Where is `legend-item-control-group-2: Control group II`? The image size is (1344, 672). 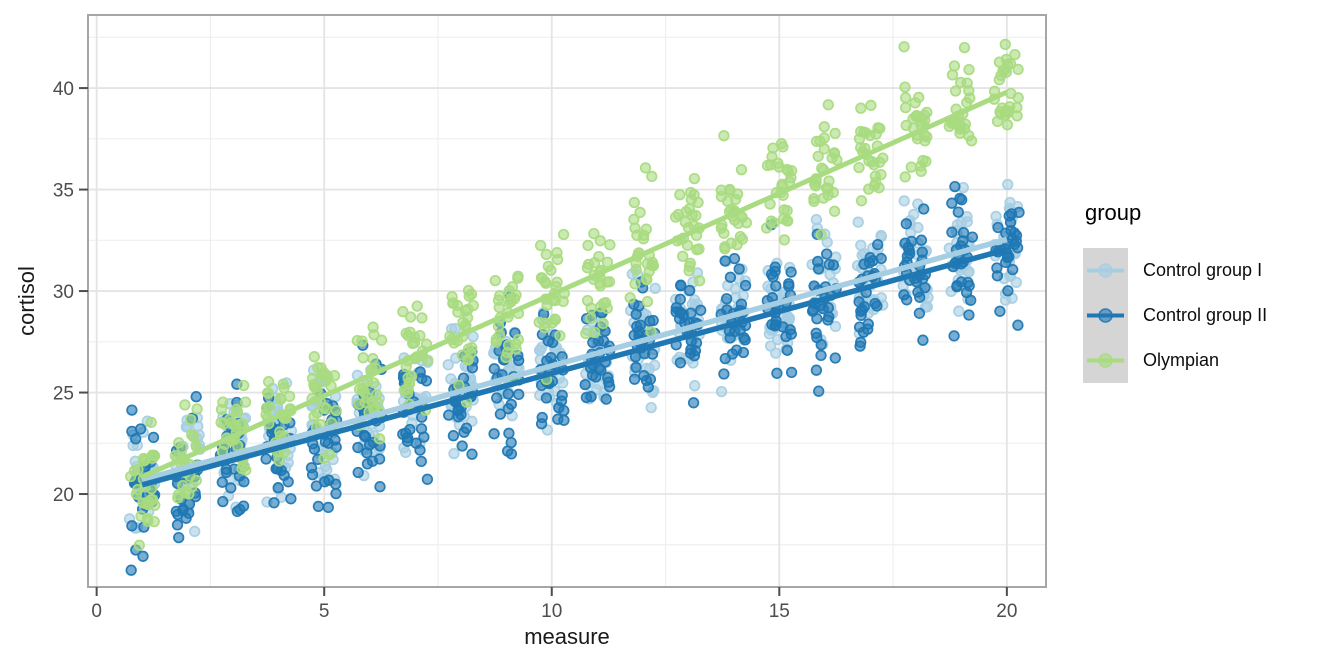
legend-item-control-group-2: Control group II is located at coordinates (1213, 315).